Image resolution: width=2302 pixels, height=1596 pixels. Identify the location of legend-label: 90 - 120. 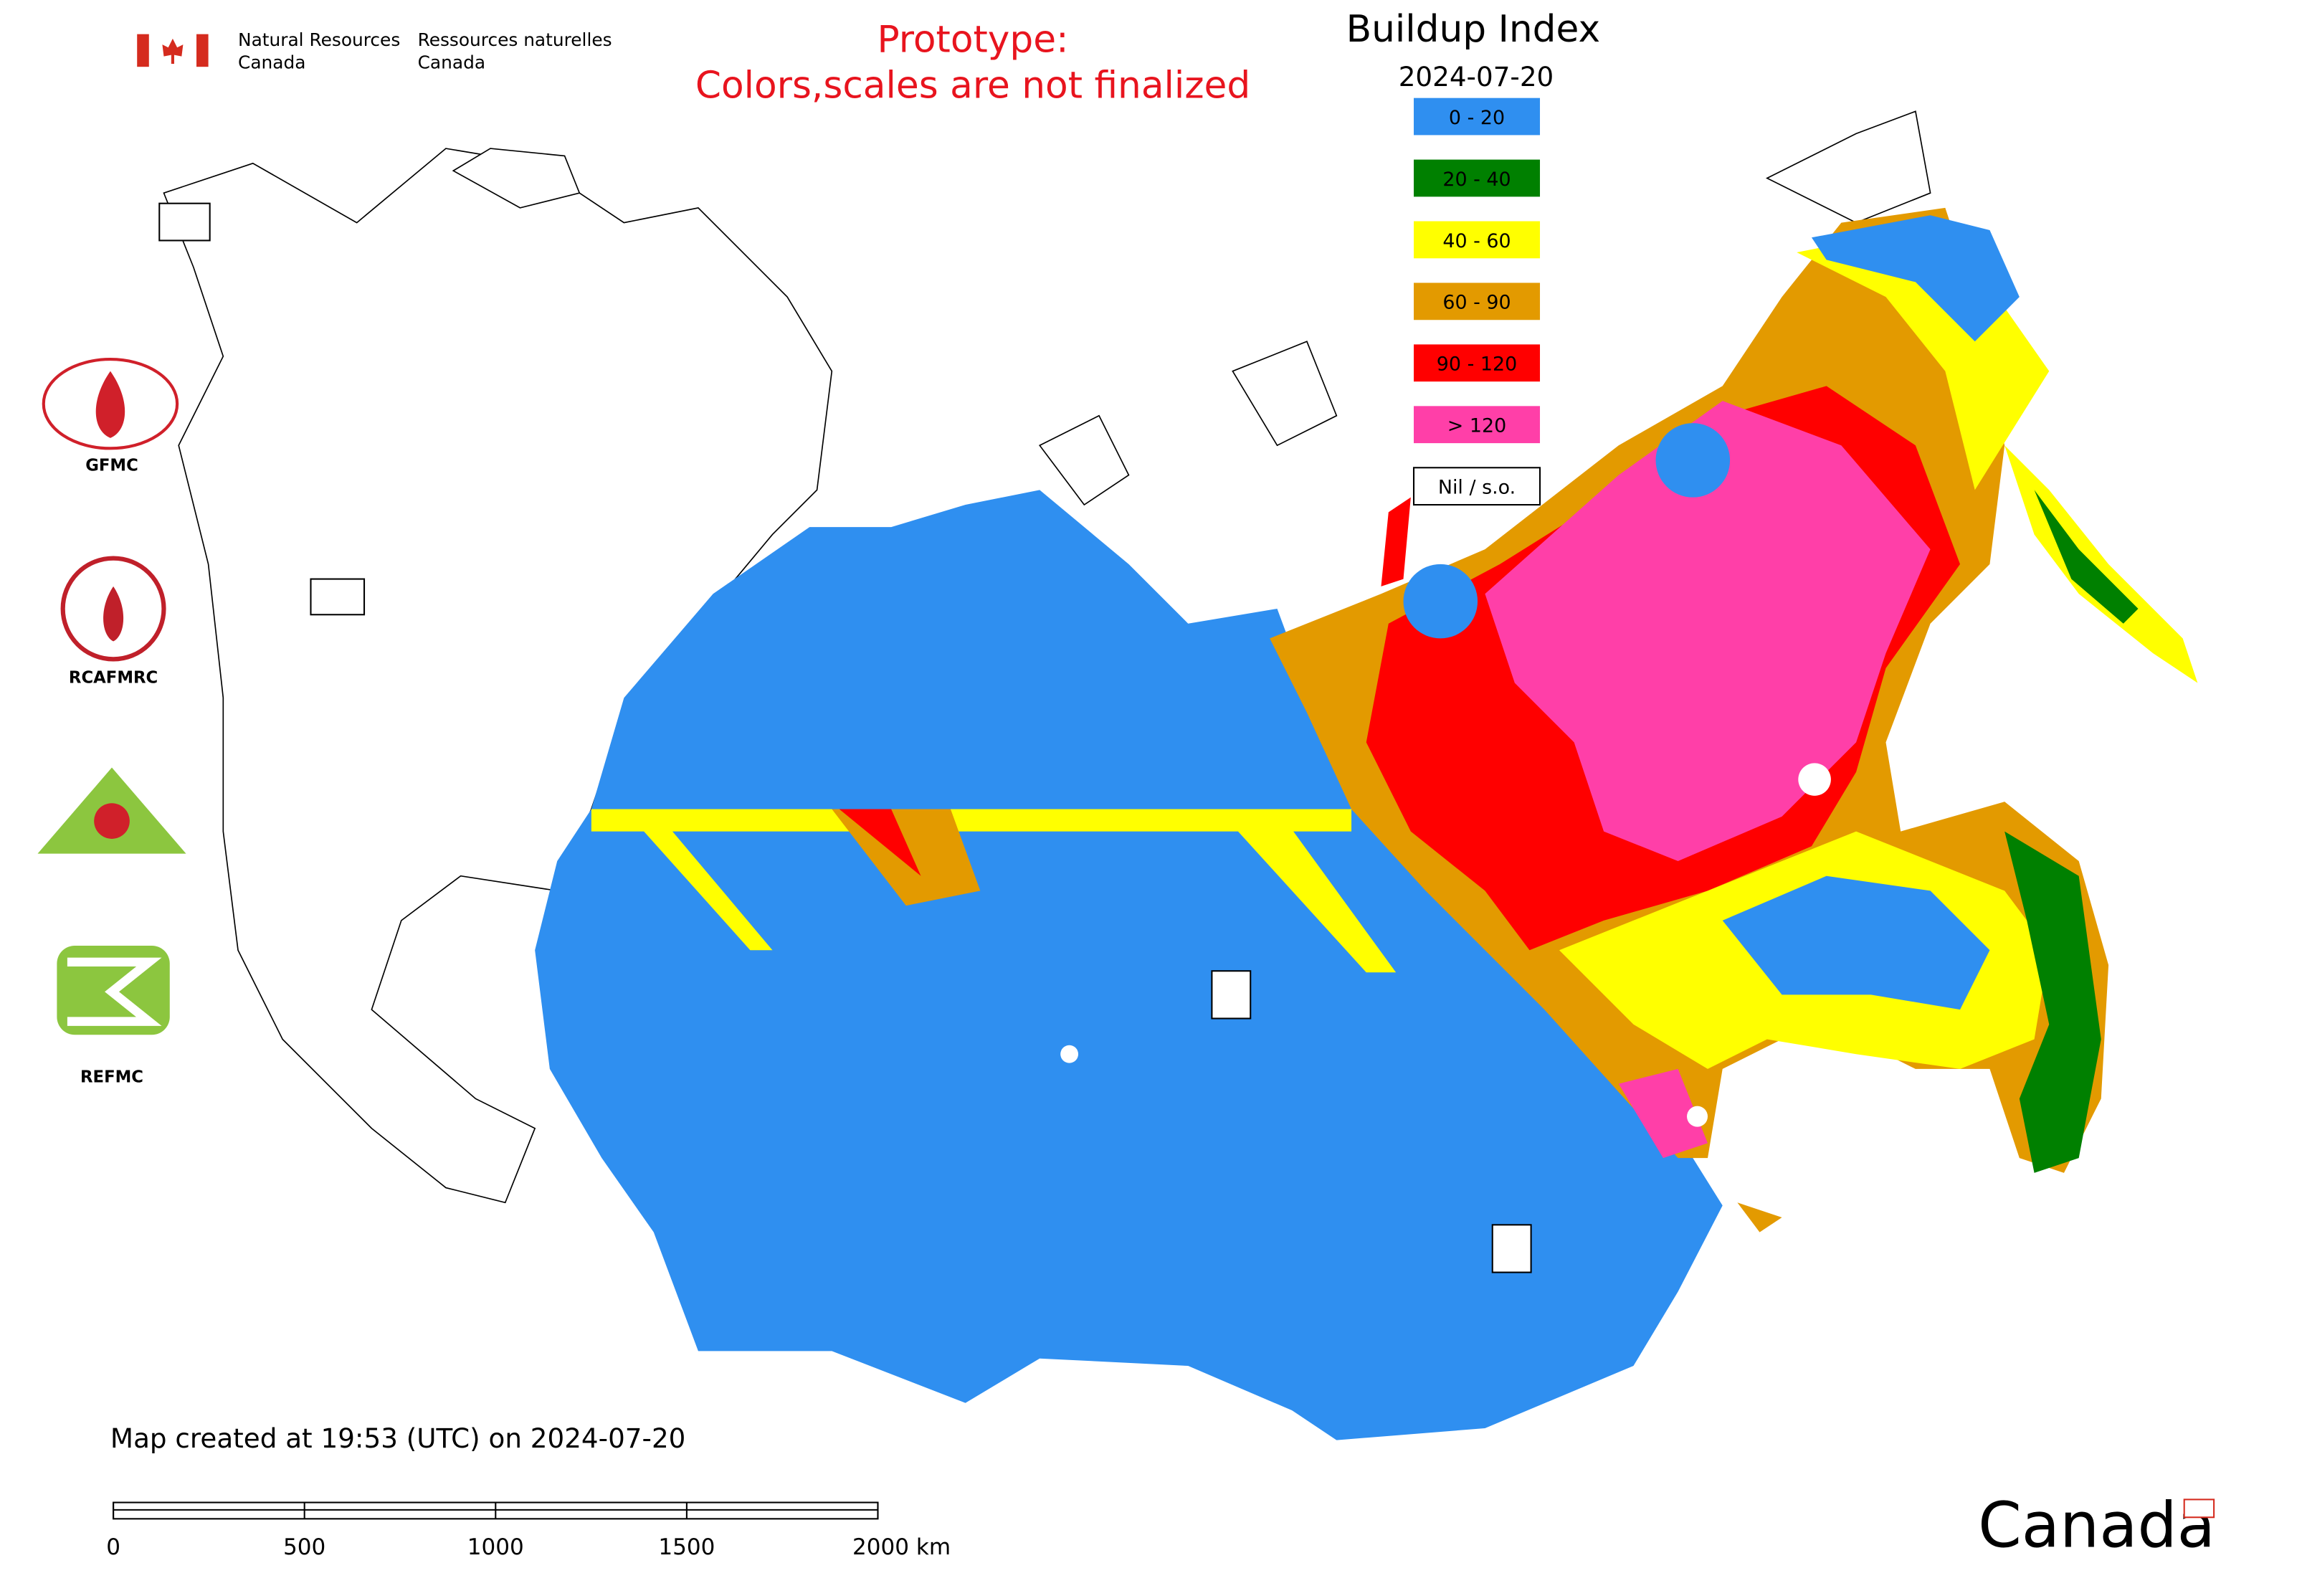
(1477, 364).